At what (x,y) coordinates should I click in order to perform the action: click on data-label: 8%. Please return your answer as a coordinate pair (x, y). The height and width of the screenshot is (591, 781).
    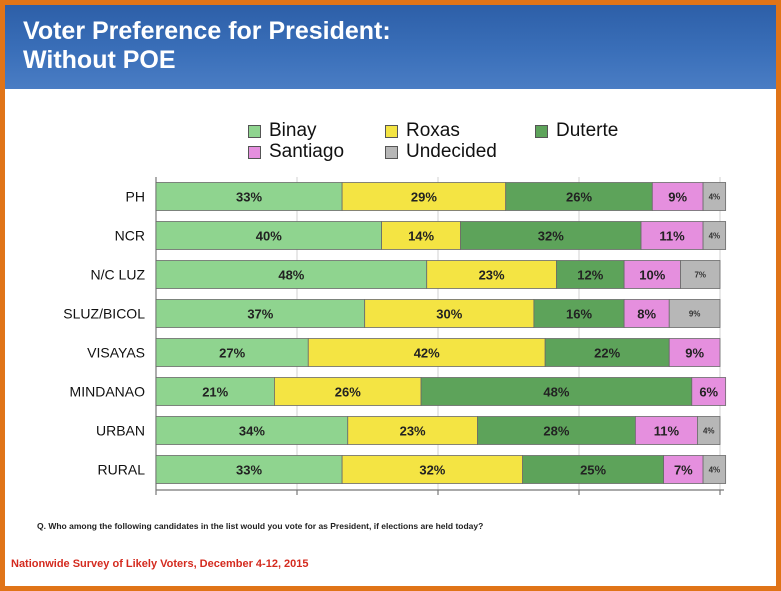
    Looking at the image, I should click on (646, 314).